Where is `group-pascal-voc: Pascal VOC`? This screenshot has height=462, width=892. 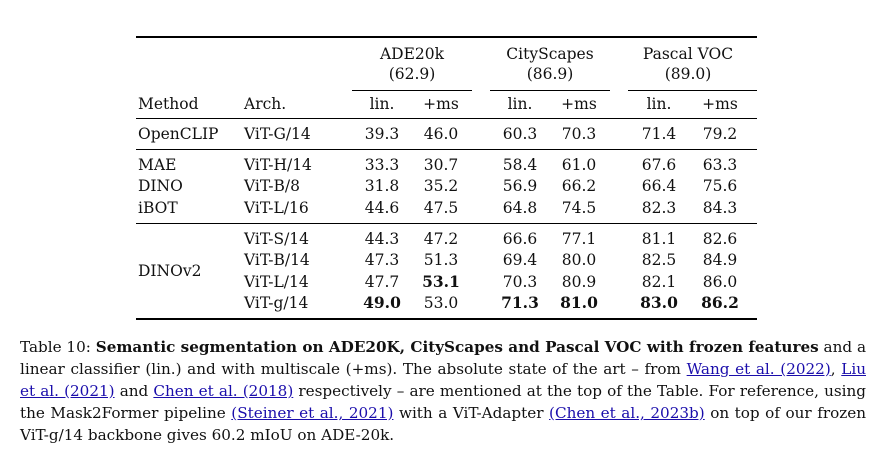 group-pascal-voc: Pascal VOC is located at coordinates (688, 54).